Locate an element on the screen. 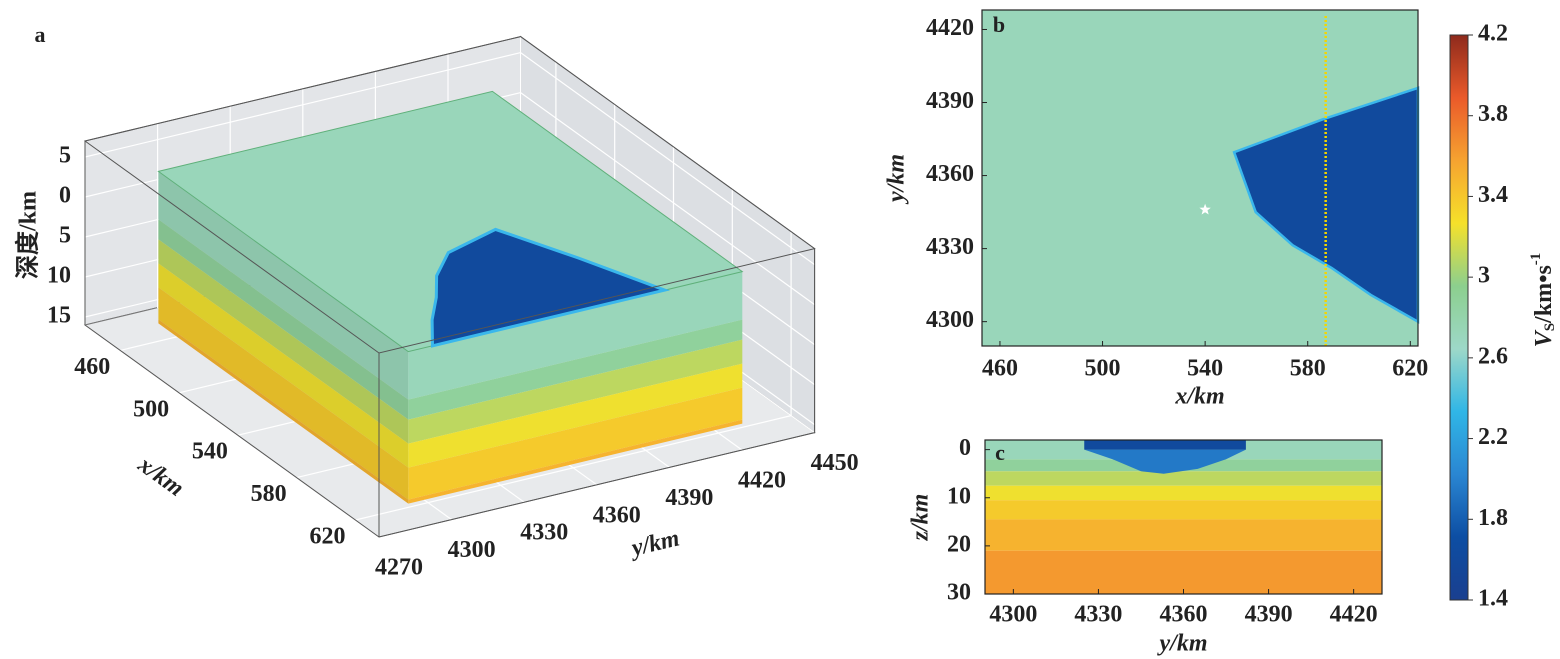 The image size is (1560, 659). x-tick-label: 4300 is located at coordinates (1013, 615).